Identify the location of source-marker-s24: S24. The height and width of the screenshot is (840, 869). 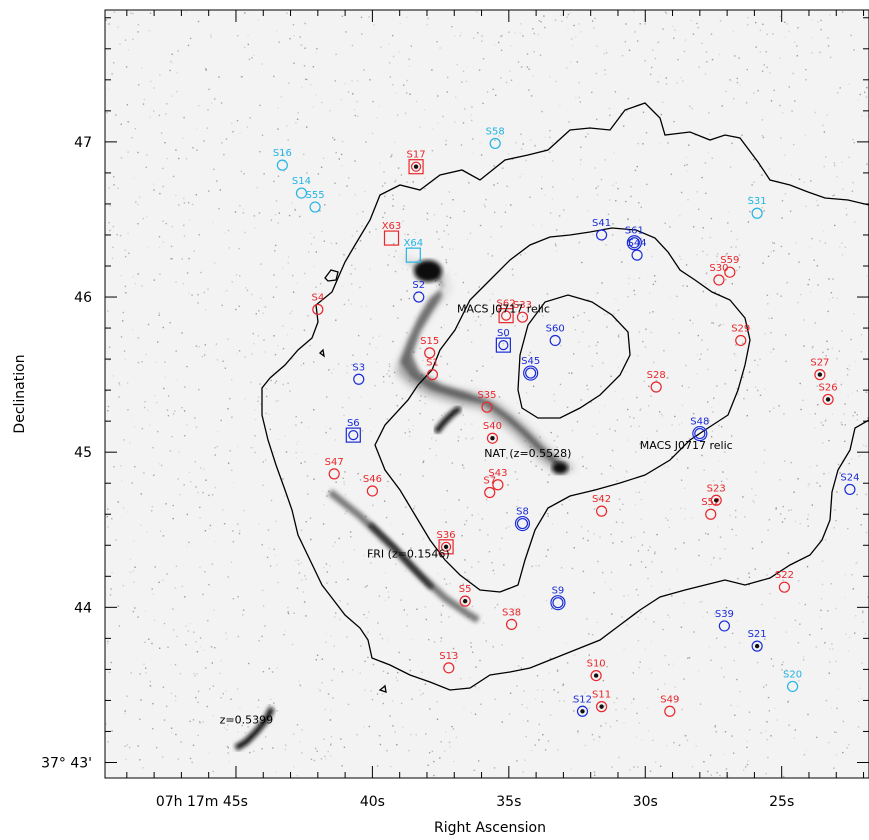
(849, 484).